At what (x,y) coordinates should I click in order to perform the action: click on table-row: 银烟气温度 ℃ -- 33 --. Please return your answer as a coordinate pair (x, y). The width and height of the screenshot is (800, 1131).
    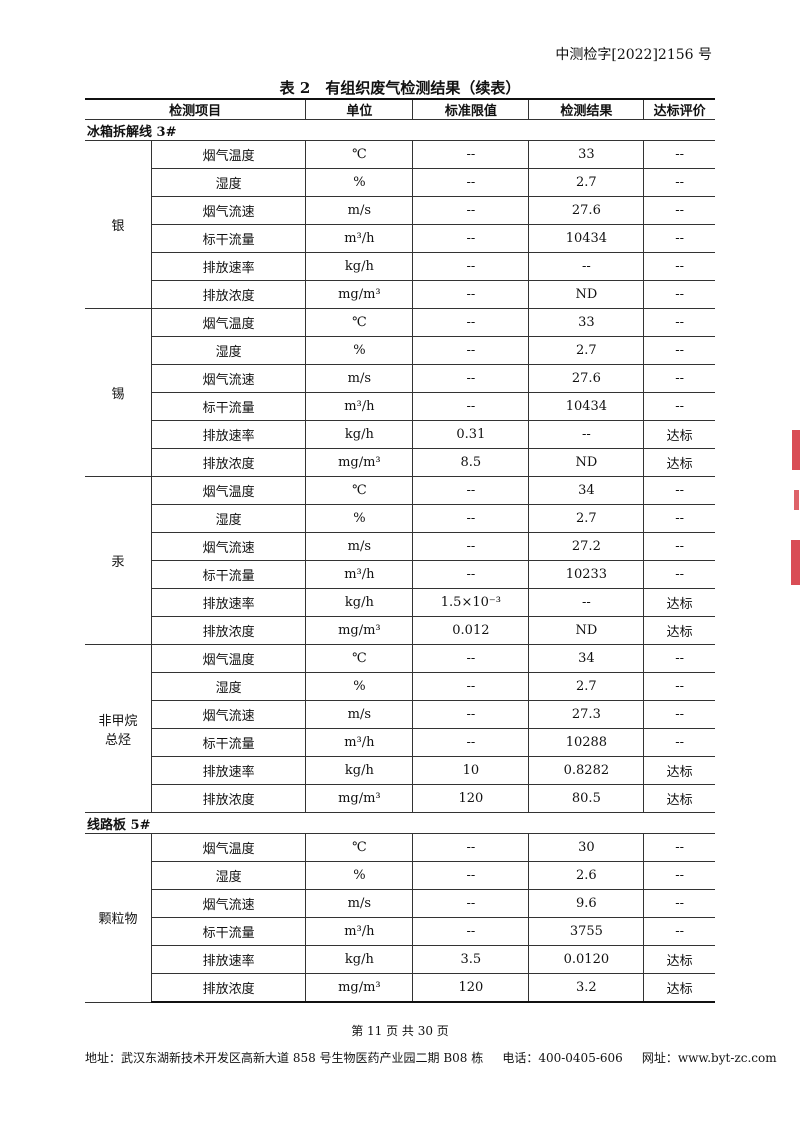
    Looking at the image, I should click on (400, 224).